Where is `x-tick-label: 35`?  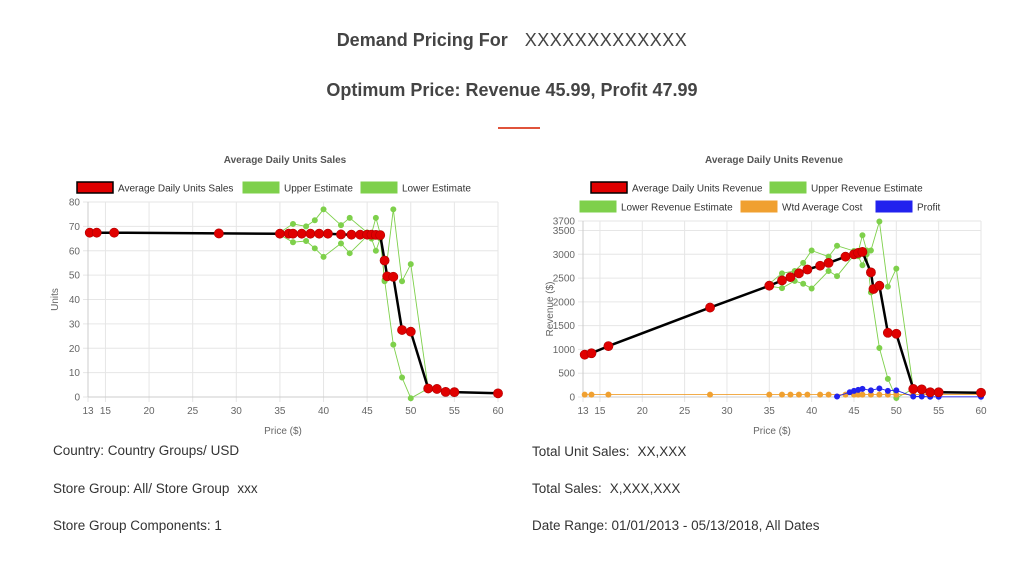
x-tick-label: 35 is located at coordinates (770, 411).